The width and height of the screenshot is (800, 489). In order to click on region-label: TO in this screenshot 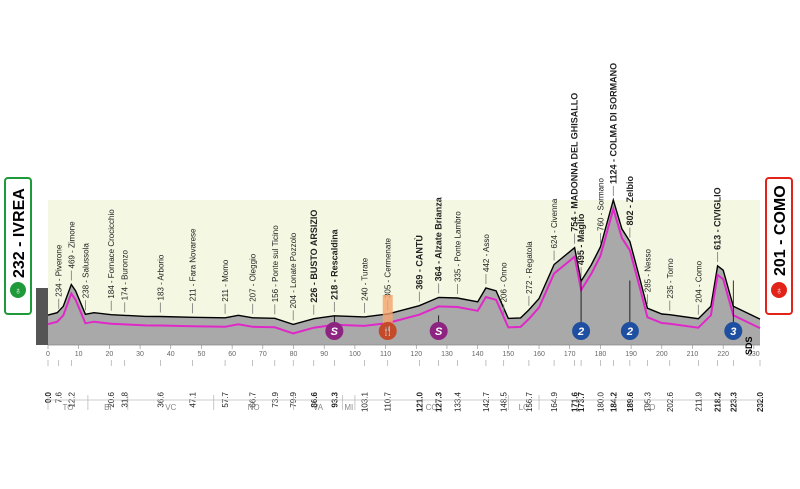, I will do `click(67, 407)`.